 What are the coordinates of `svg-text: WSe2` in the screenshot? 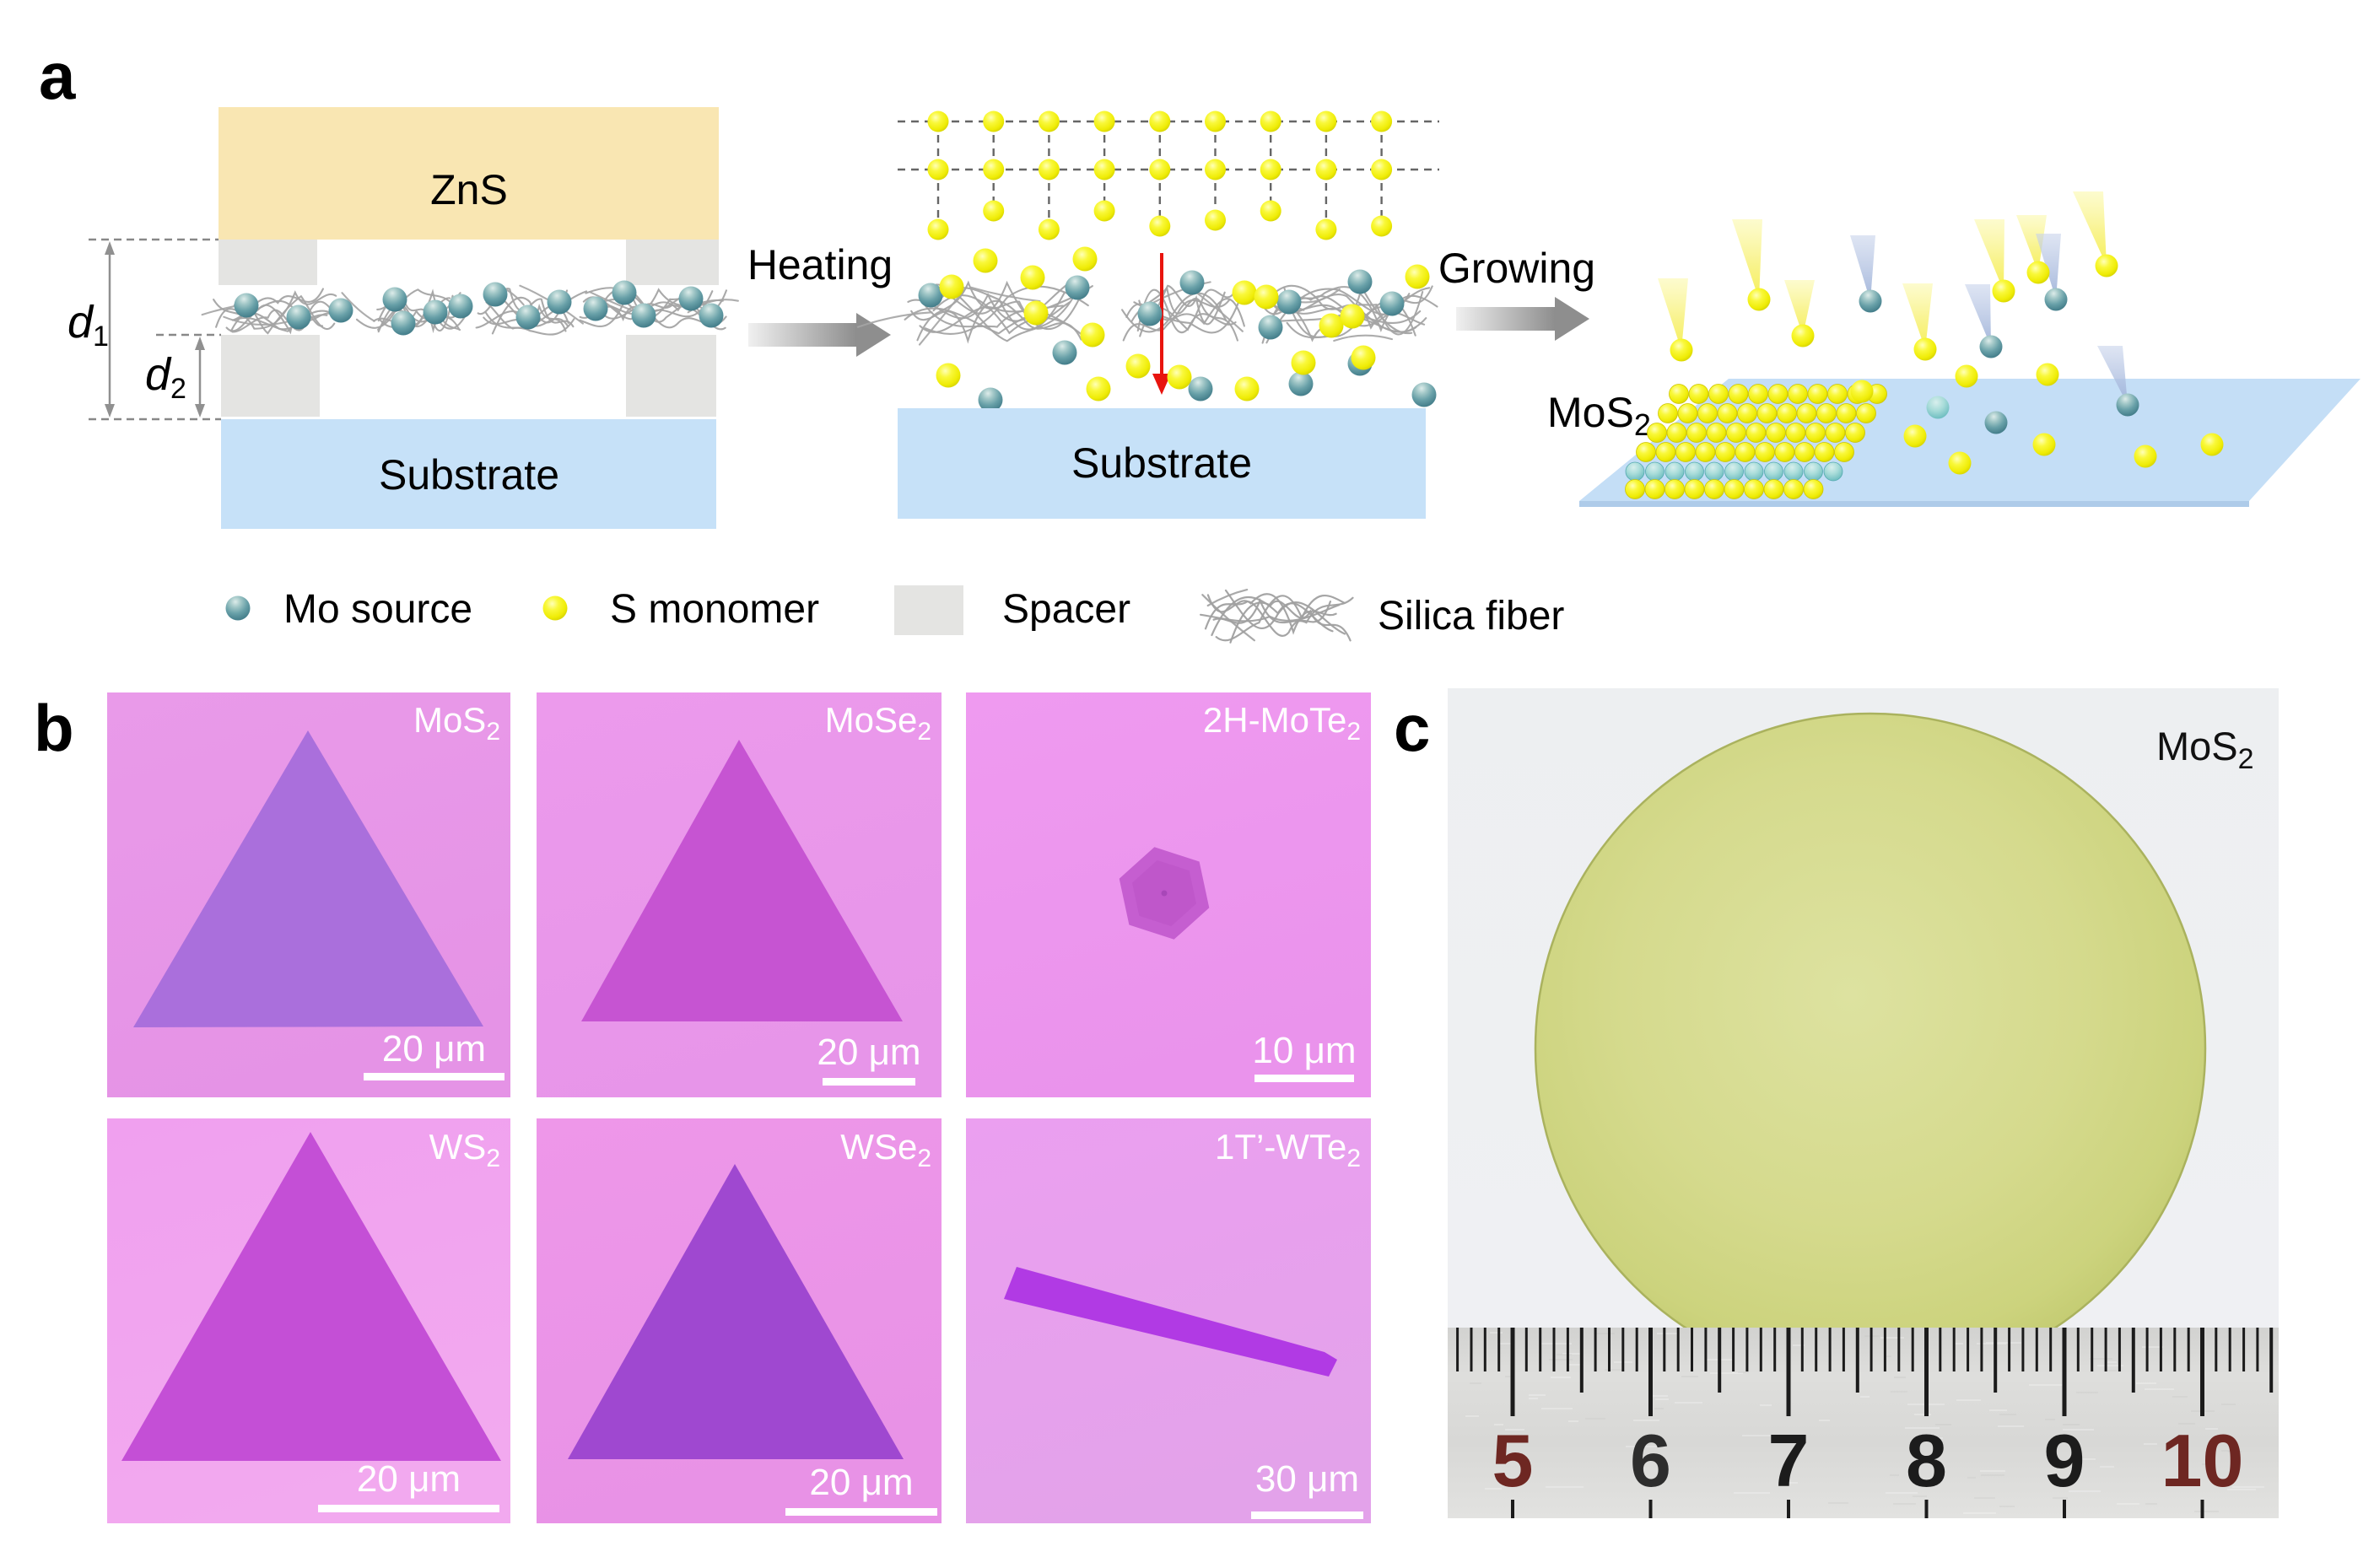 It's located at (885, 1149).